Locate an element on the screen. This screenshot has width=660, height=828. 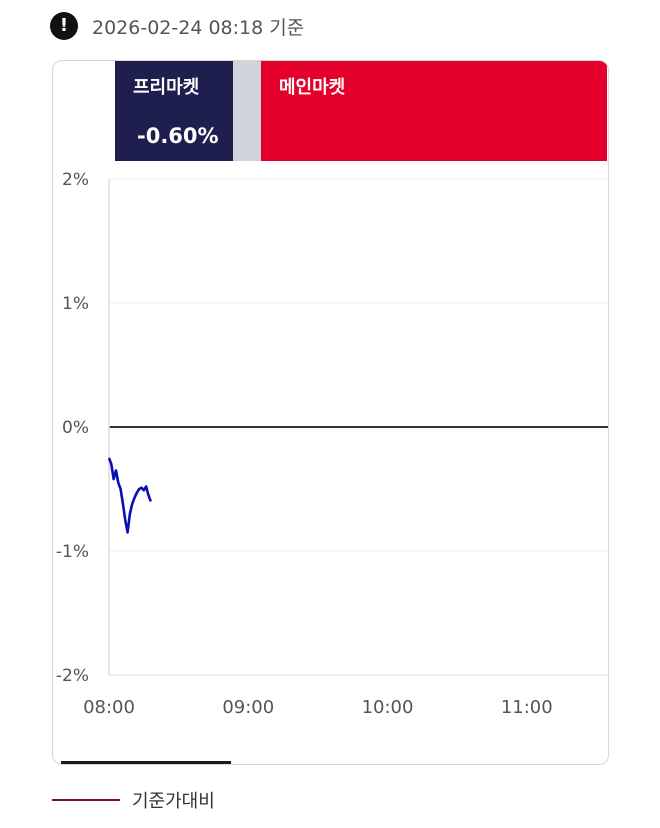
y-tick-label: -2% is located at coordinates (72, 676).